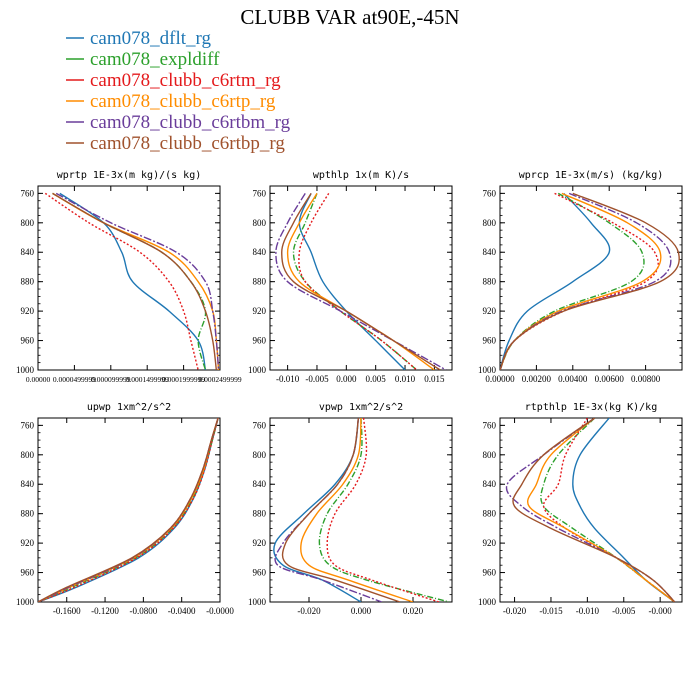  I want to click on legend-entry: cam078_clubb_c6rtbp_rg, so click(175, 143).